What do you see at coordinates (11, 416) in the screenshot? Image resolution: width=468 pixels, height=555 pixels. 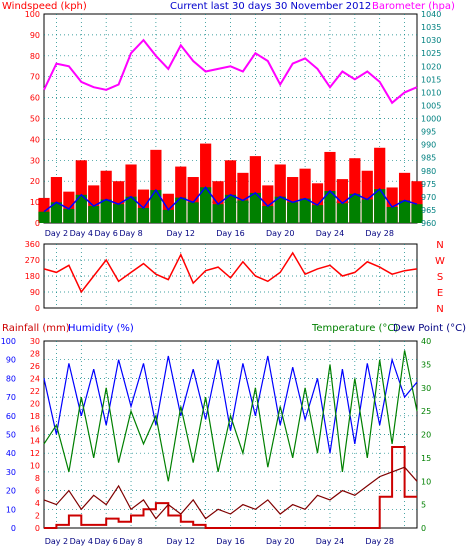 I see `humidity-y-tick: 60` at bounding box center [11, 416].